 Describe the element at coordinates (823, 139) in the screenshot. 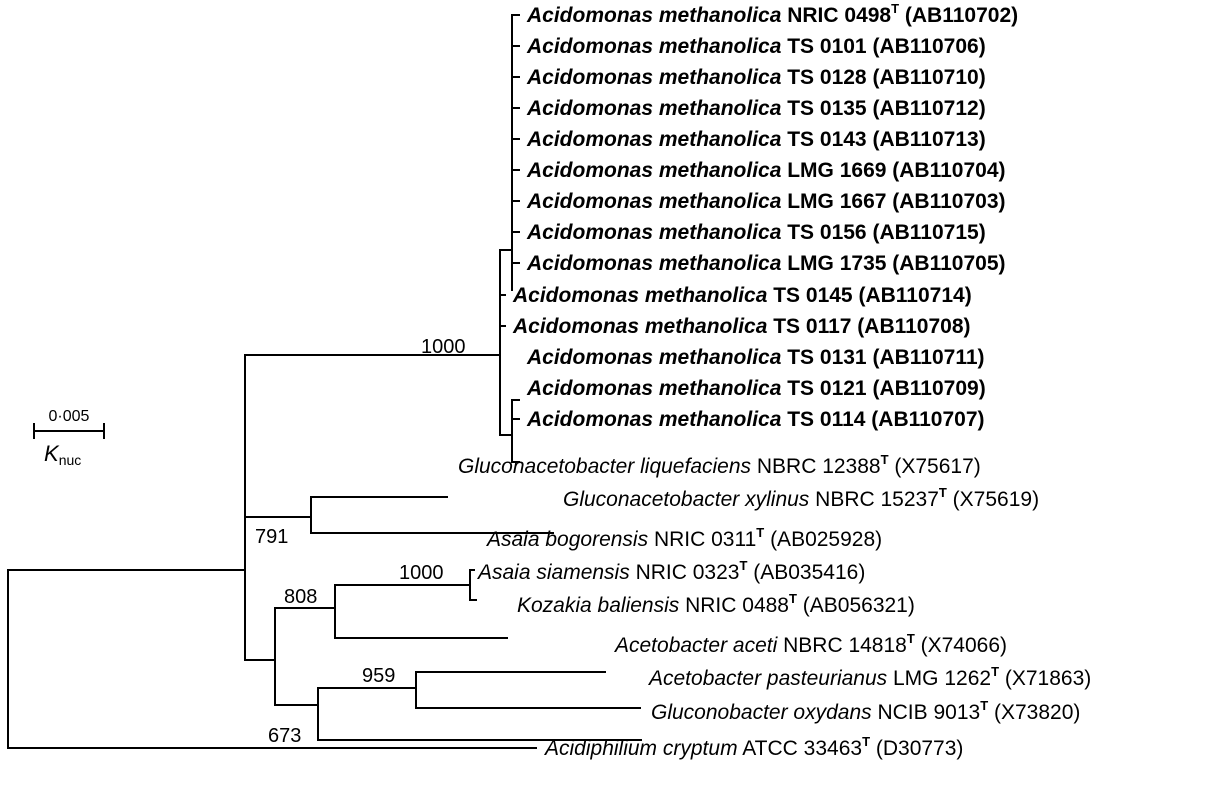

I see `leaf-strain: TS 0143` at that location.